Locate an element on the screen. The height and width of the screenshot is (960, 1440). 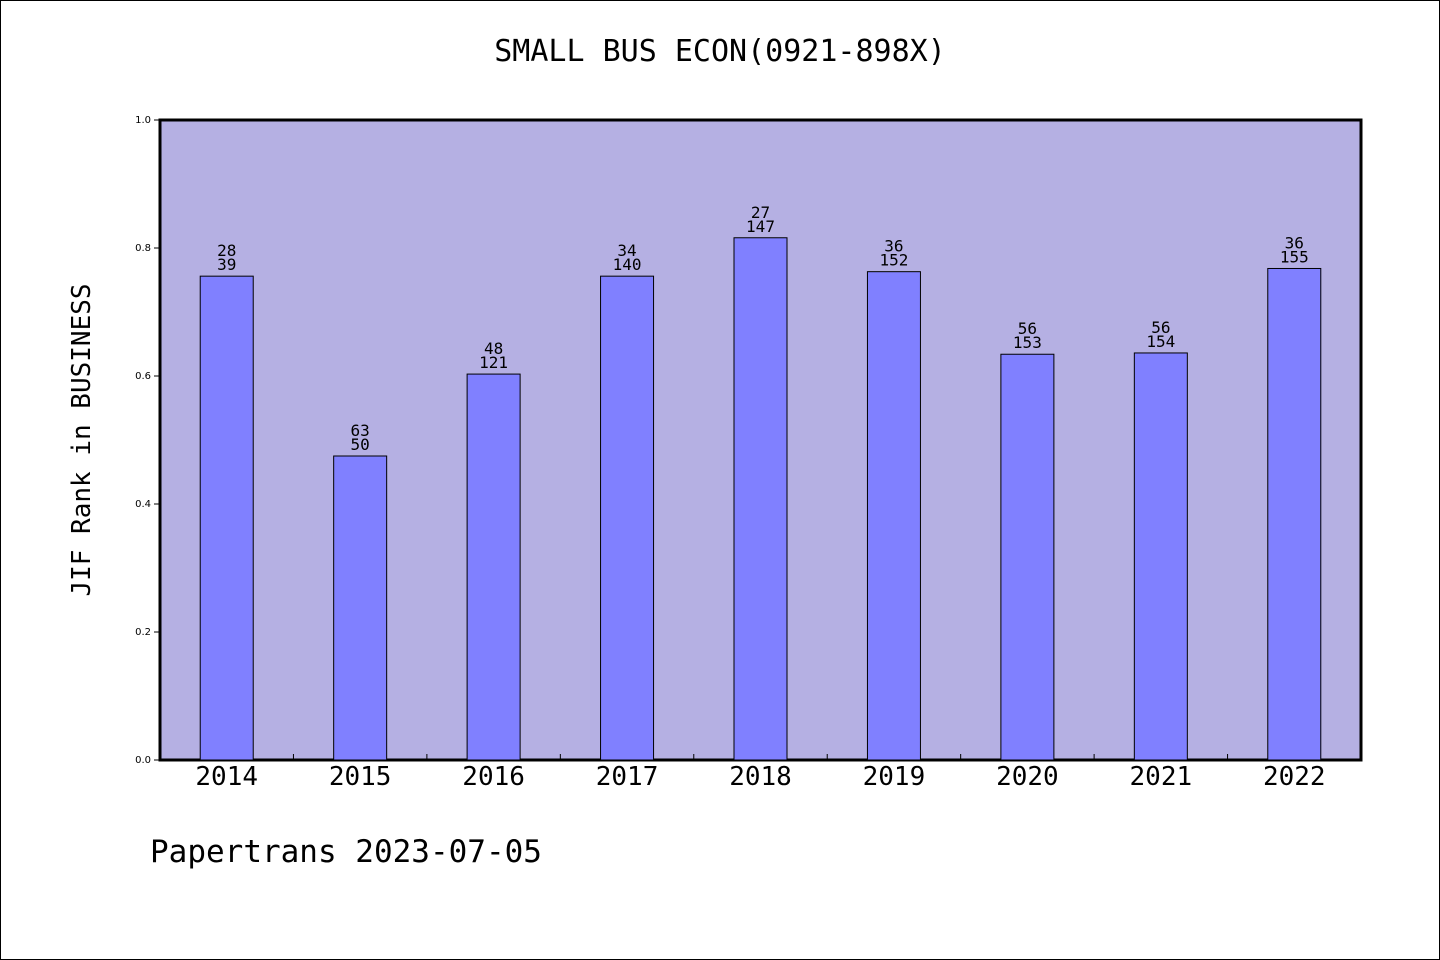
x-tick-label: 2018 is located at coordinates (760, 777).